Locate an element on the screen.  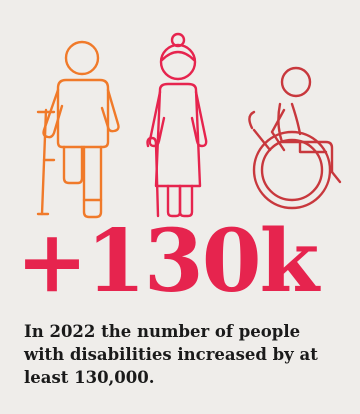
elderly-woman-cane-icon is located at coordinates (177, 125).